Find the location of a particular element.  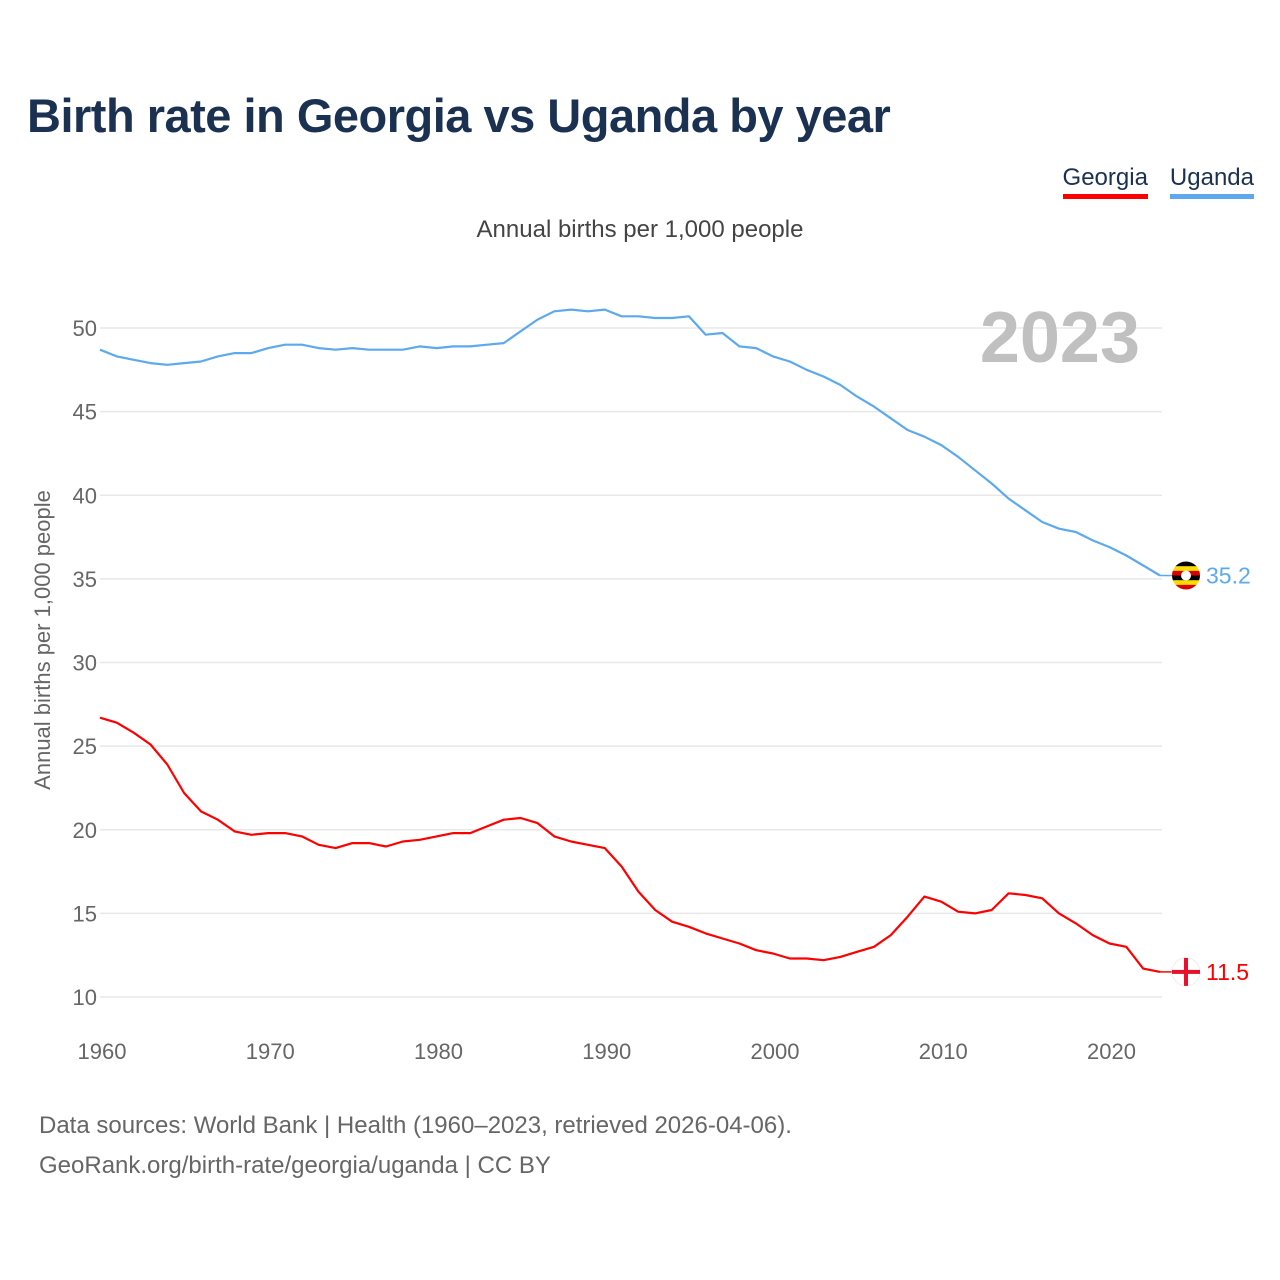

uganda-flag-emblem is located at coordinates (1186, 575).